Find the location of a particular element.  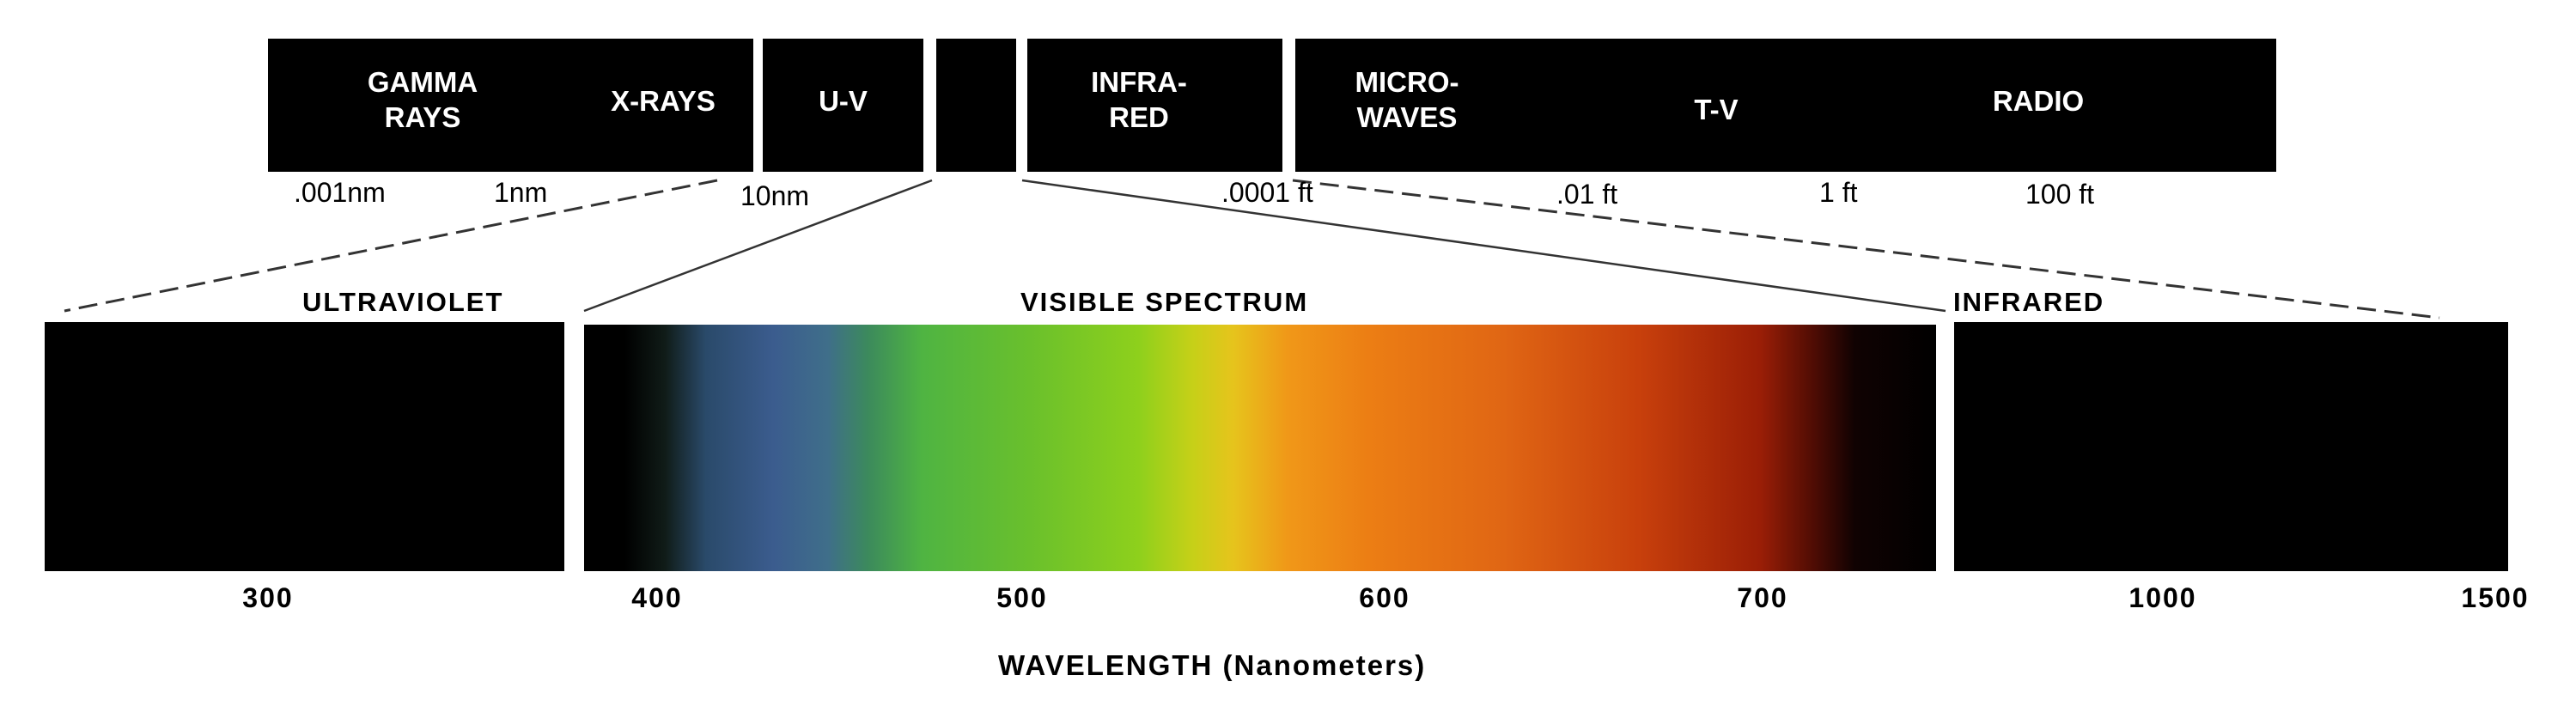

band-infrared: INFRA- RED is located at coordinates (1154, 105).